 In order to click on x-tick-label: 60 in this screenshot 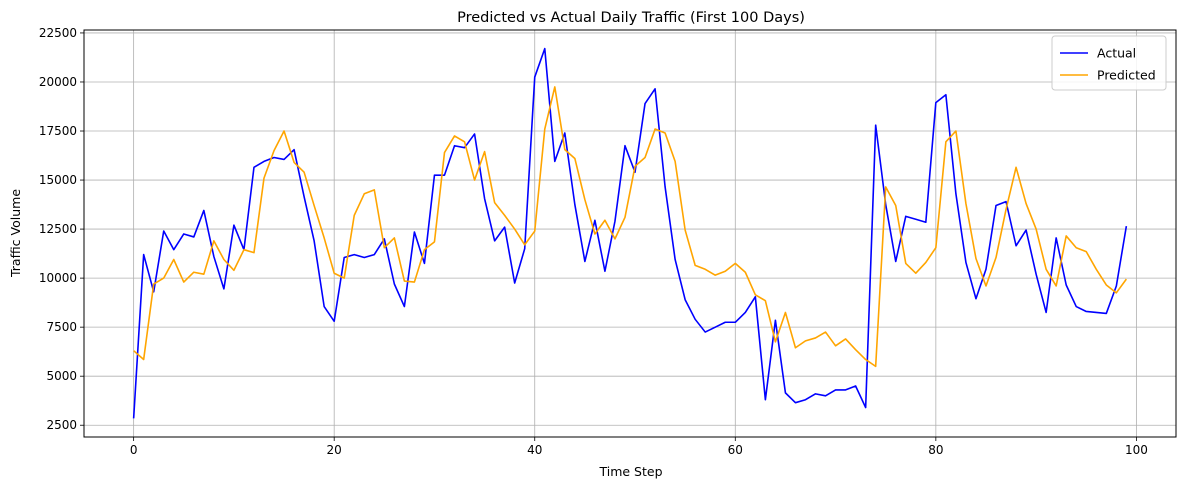, I will do `click(735, 450)`.